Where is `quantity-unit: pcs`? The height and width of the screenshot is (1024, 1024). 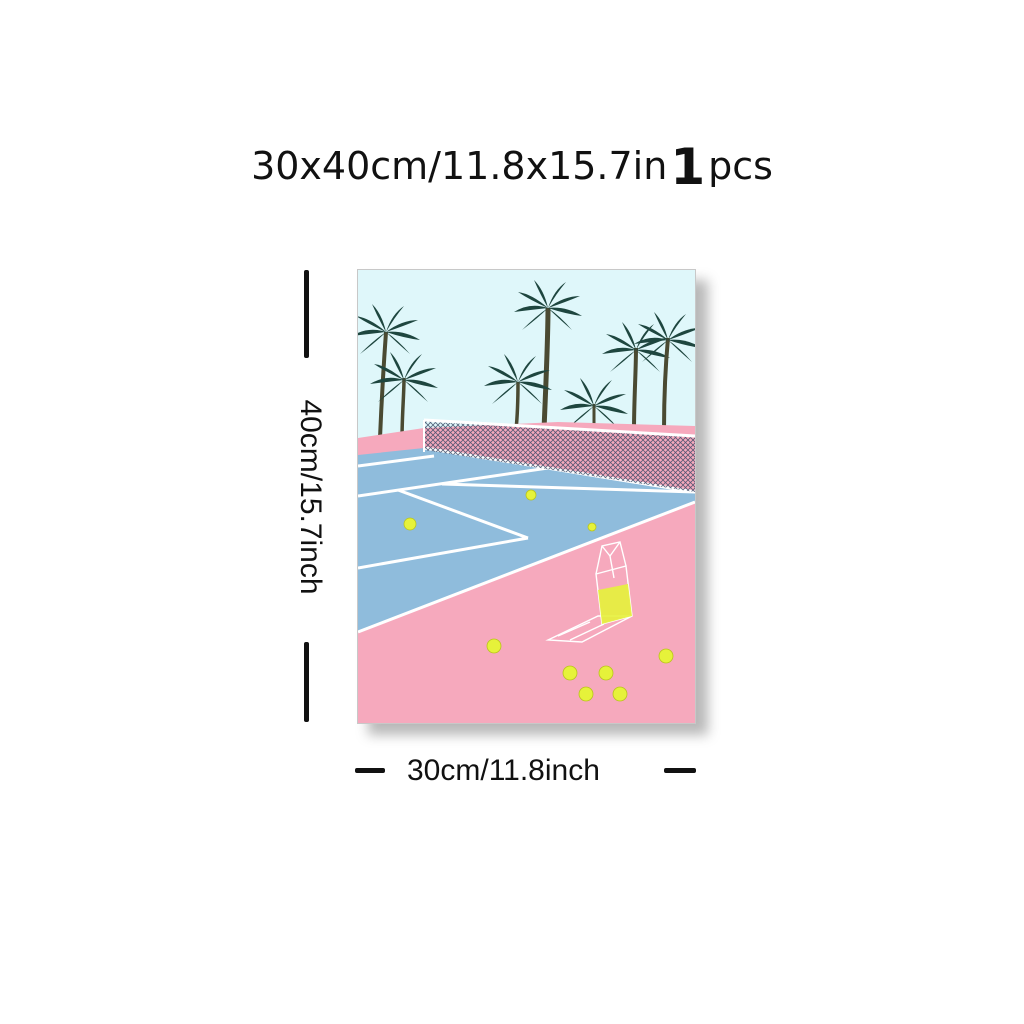
quantity-unit: pcs is located at coordinates (740, 166).